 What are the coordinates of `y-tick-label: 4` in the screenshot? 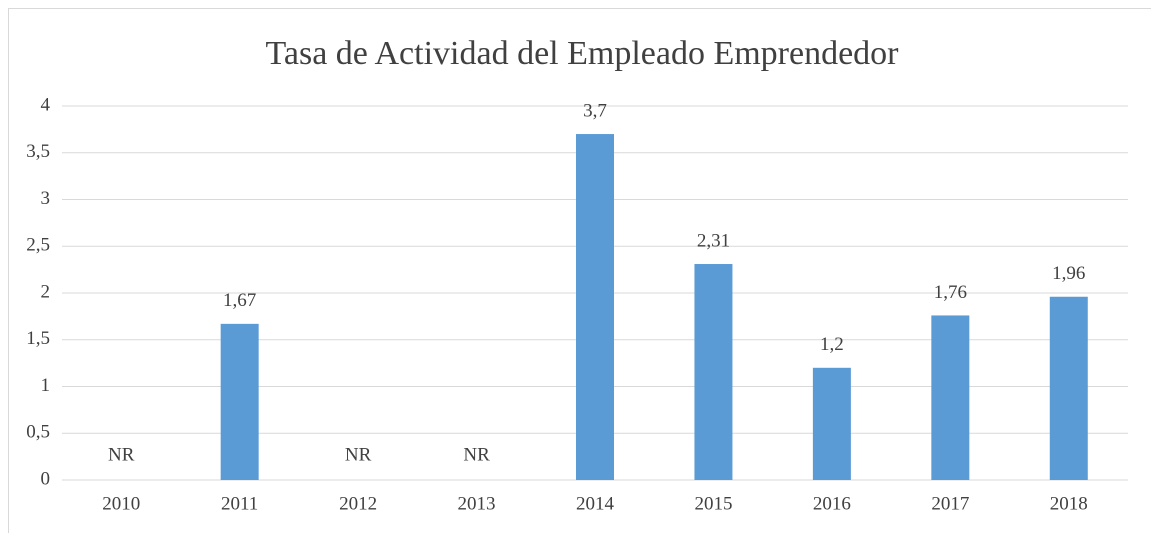 It's located at (46, 104).